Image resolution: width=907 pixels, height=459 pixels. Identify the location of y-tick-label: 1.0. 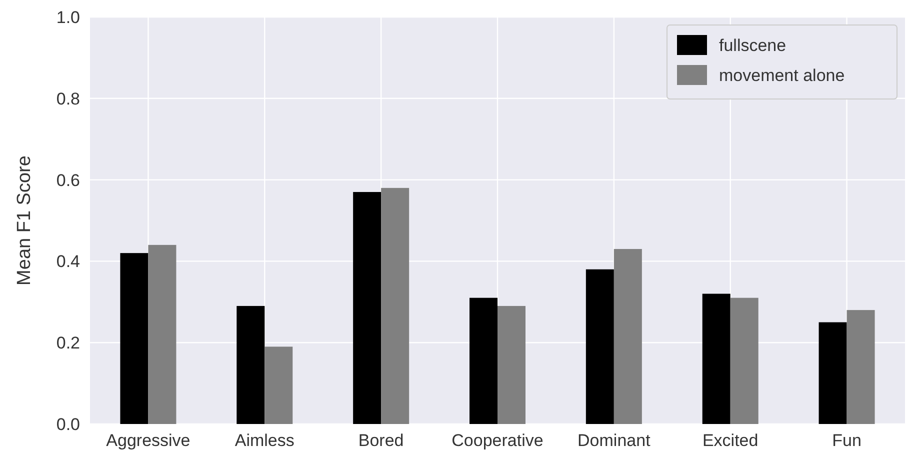
(68, 17).